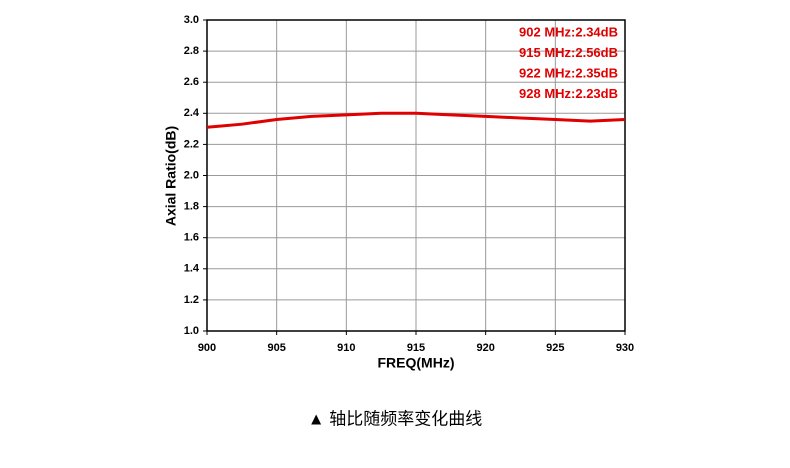 The height and width of the screenshot is (468, 790). Describe the element at coordinates (191, 82) in the screenshot. I see `y-tick-label: 2.6` at that location.